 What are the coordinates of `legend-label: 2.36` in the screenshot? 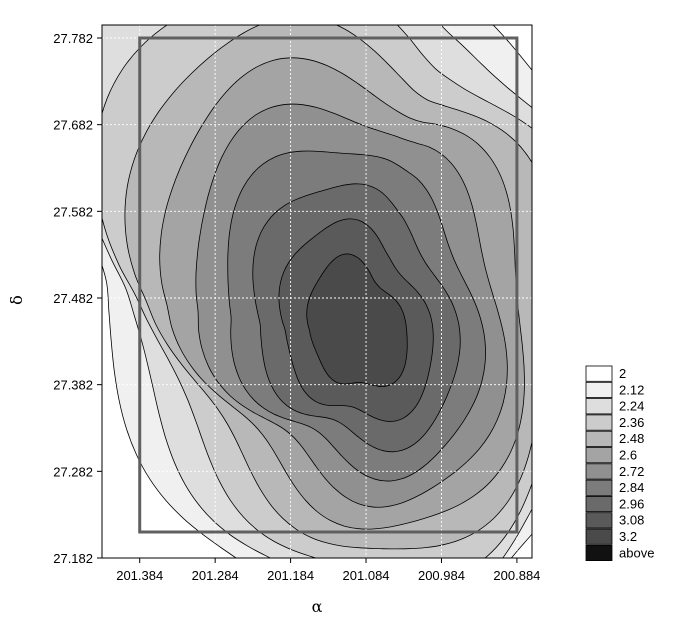 It's located at (631, 422).